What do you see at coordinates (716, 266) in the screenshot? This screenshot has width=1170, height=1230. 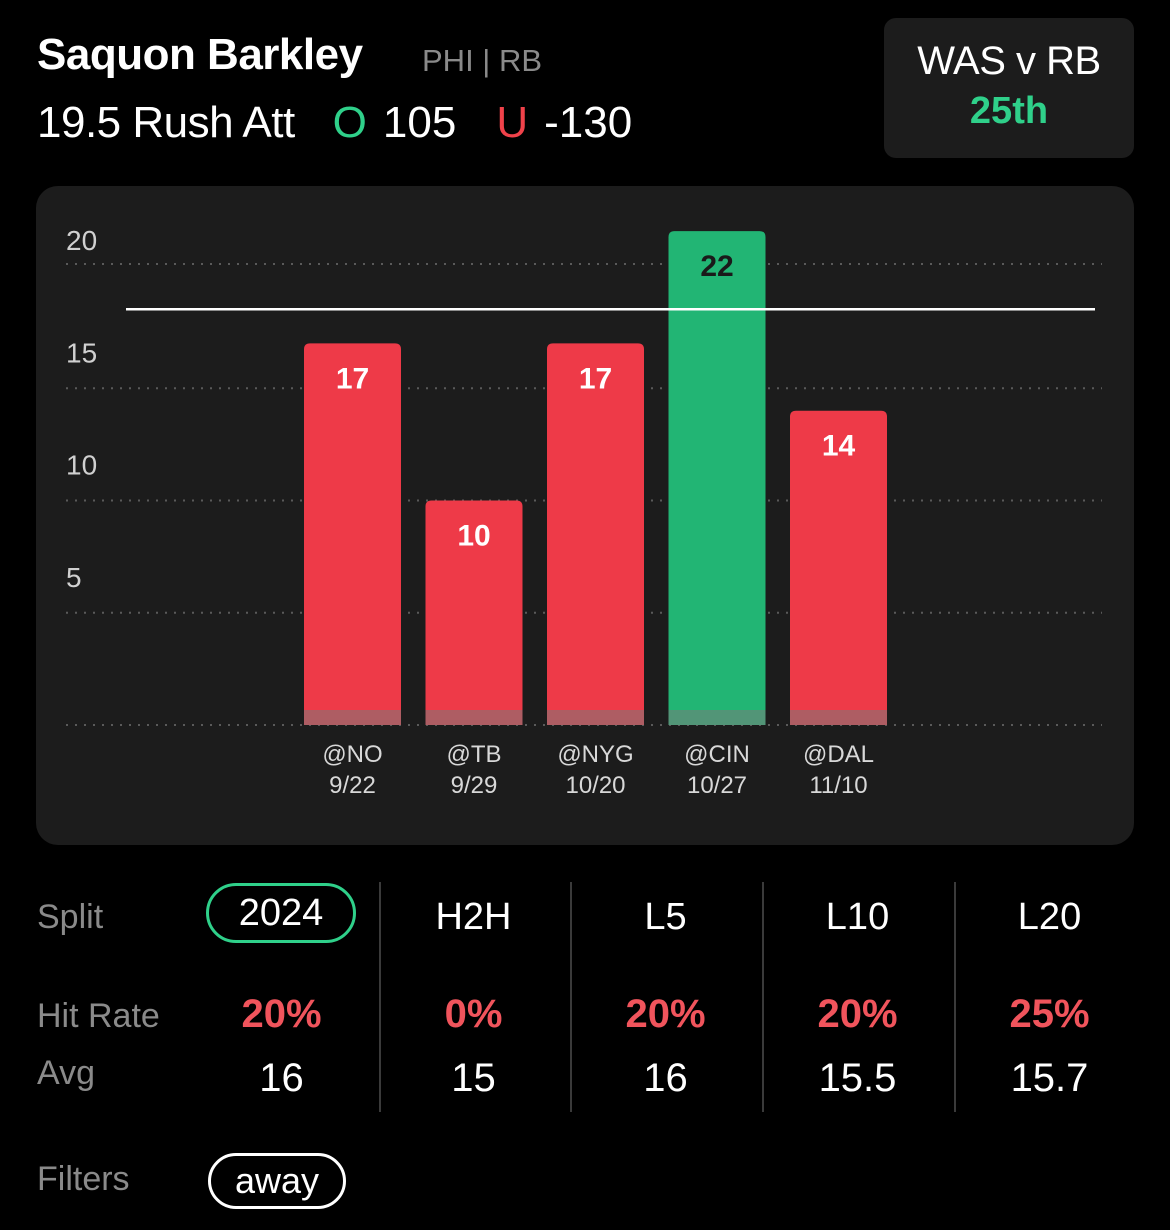 I see `bar-value-label: 22` at bounding box center [716, 266].